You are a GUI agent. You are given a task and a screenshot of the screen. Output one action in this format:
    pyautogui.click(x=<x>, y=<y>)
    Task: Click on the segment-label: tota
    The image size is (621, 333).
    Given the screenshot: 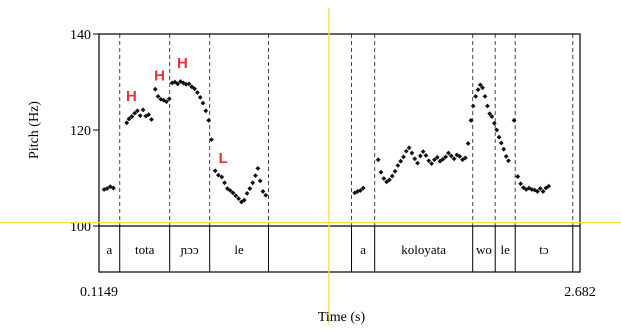 What is the action you would take?
    pyautogui.click(x=145, y=249)
    